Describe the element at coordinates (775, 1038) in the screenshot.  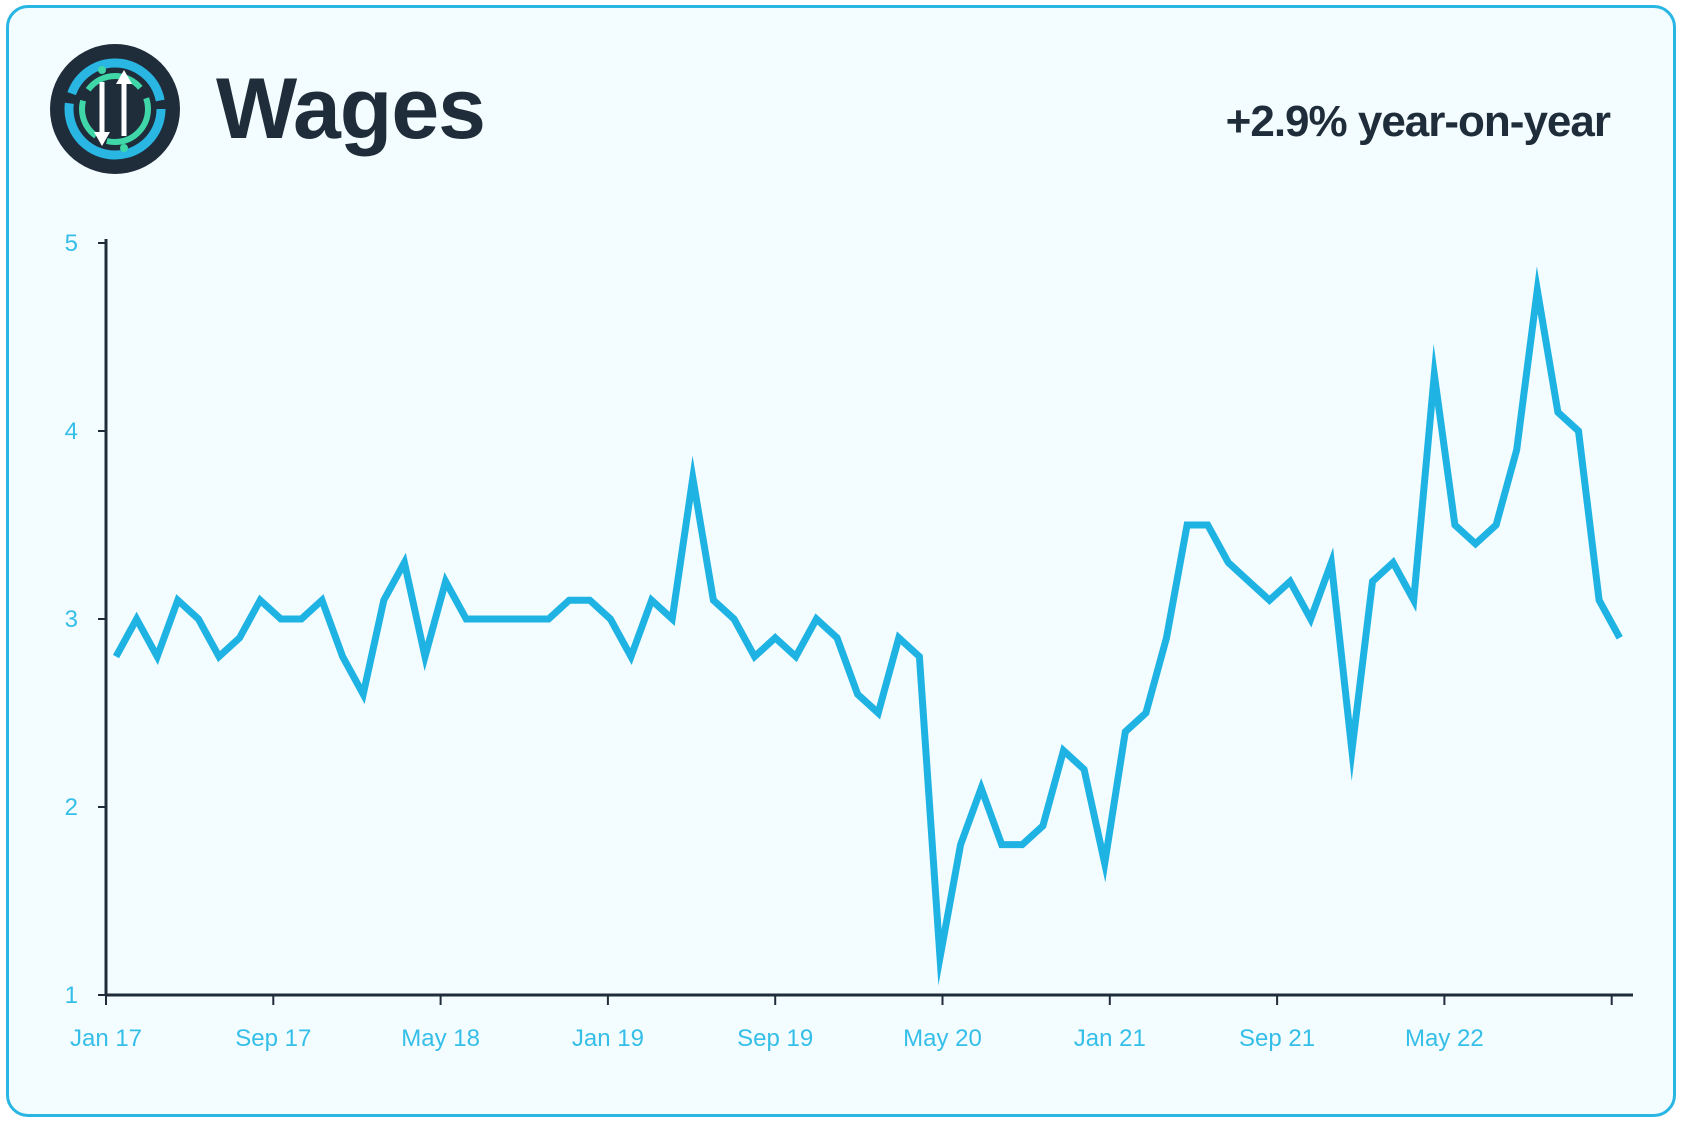
I see `x-tick-label: Sep 19` at that location.